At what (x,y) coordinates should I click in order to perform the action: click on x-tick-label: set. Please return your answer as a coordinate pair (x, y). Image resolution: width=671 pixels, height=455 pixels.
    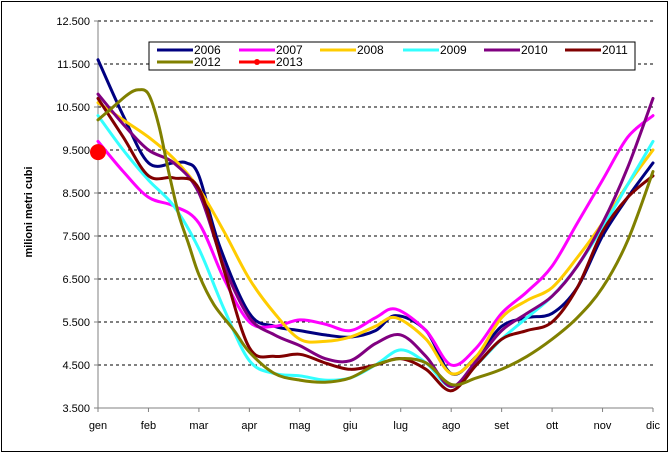
    Looking at the image, I should click on (501, 426).